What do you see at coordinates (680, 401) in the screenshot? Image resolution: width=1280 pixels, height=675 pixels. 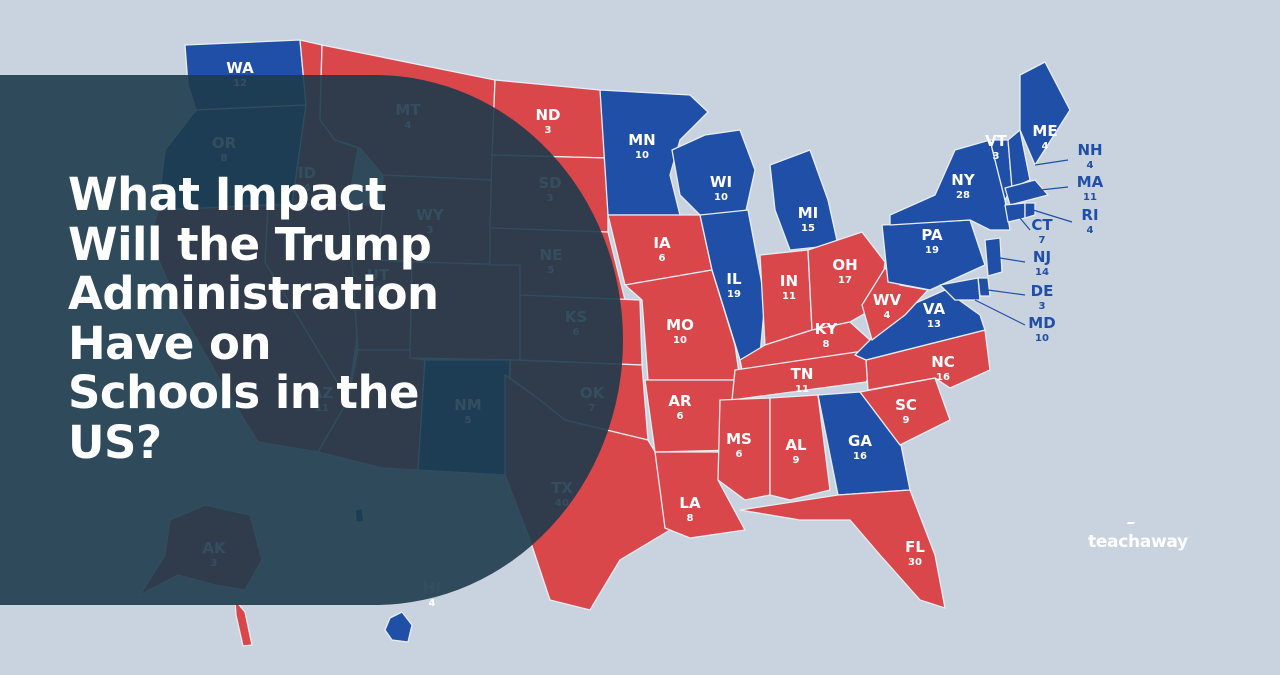 I see `state-label-ar: AR` at bounding box center [680, 401].